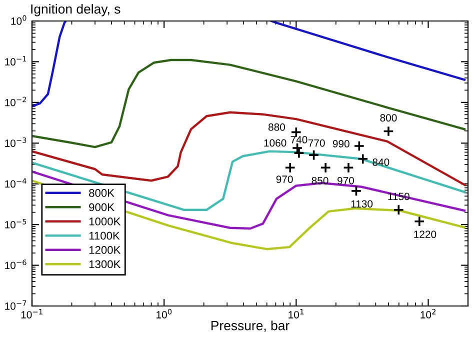  What do you see at coordinates (75, 10) in the screenshot?
I see `y-axis-title: Ignition delay, s` at bounding box center [75, 10].